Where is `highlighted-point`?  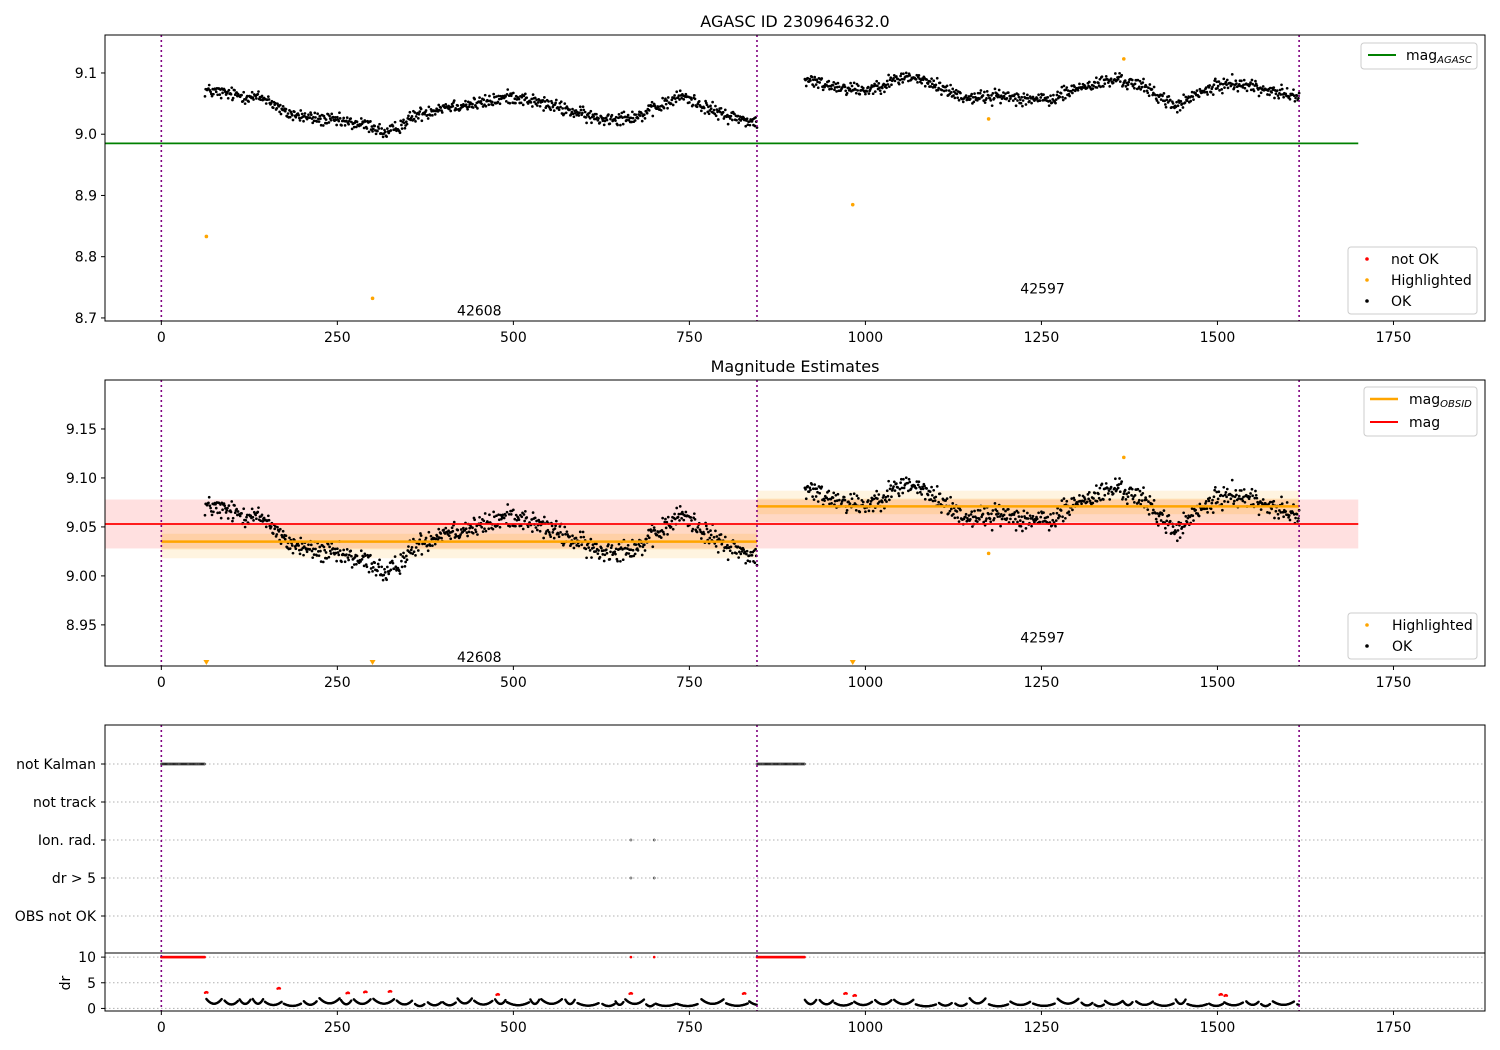 highlighted-point is located at coordinates (206, 236).